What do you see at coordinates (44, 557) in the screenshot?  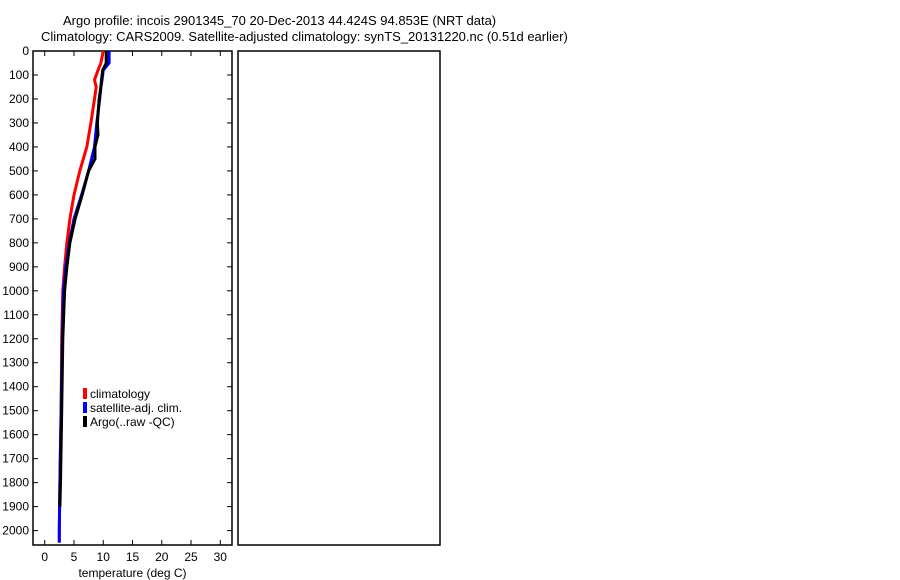 I see `x-tick-label: 0` at bounding box center [44, 557].